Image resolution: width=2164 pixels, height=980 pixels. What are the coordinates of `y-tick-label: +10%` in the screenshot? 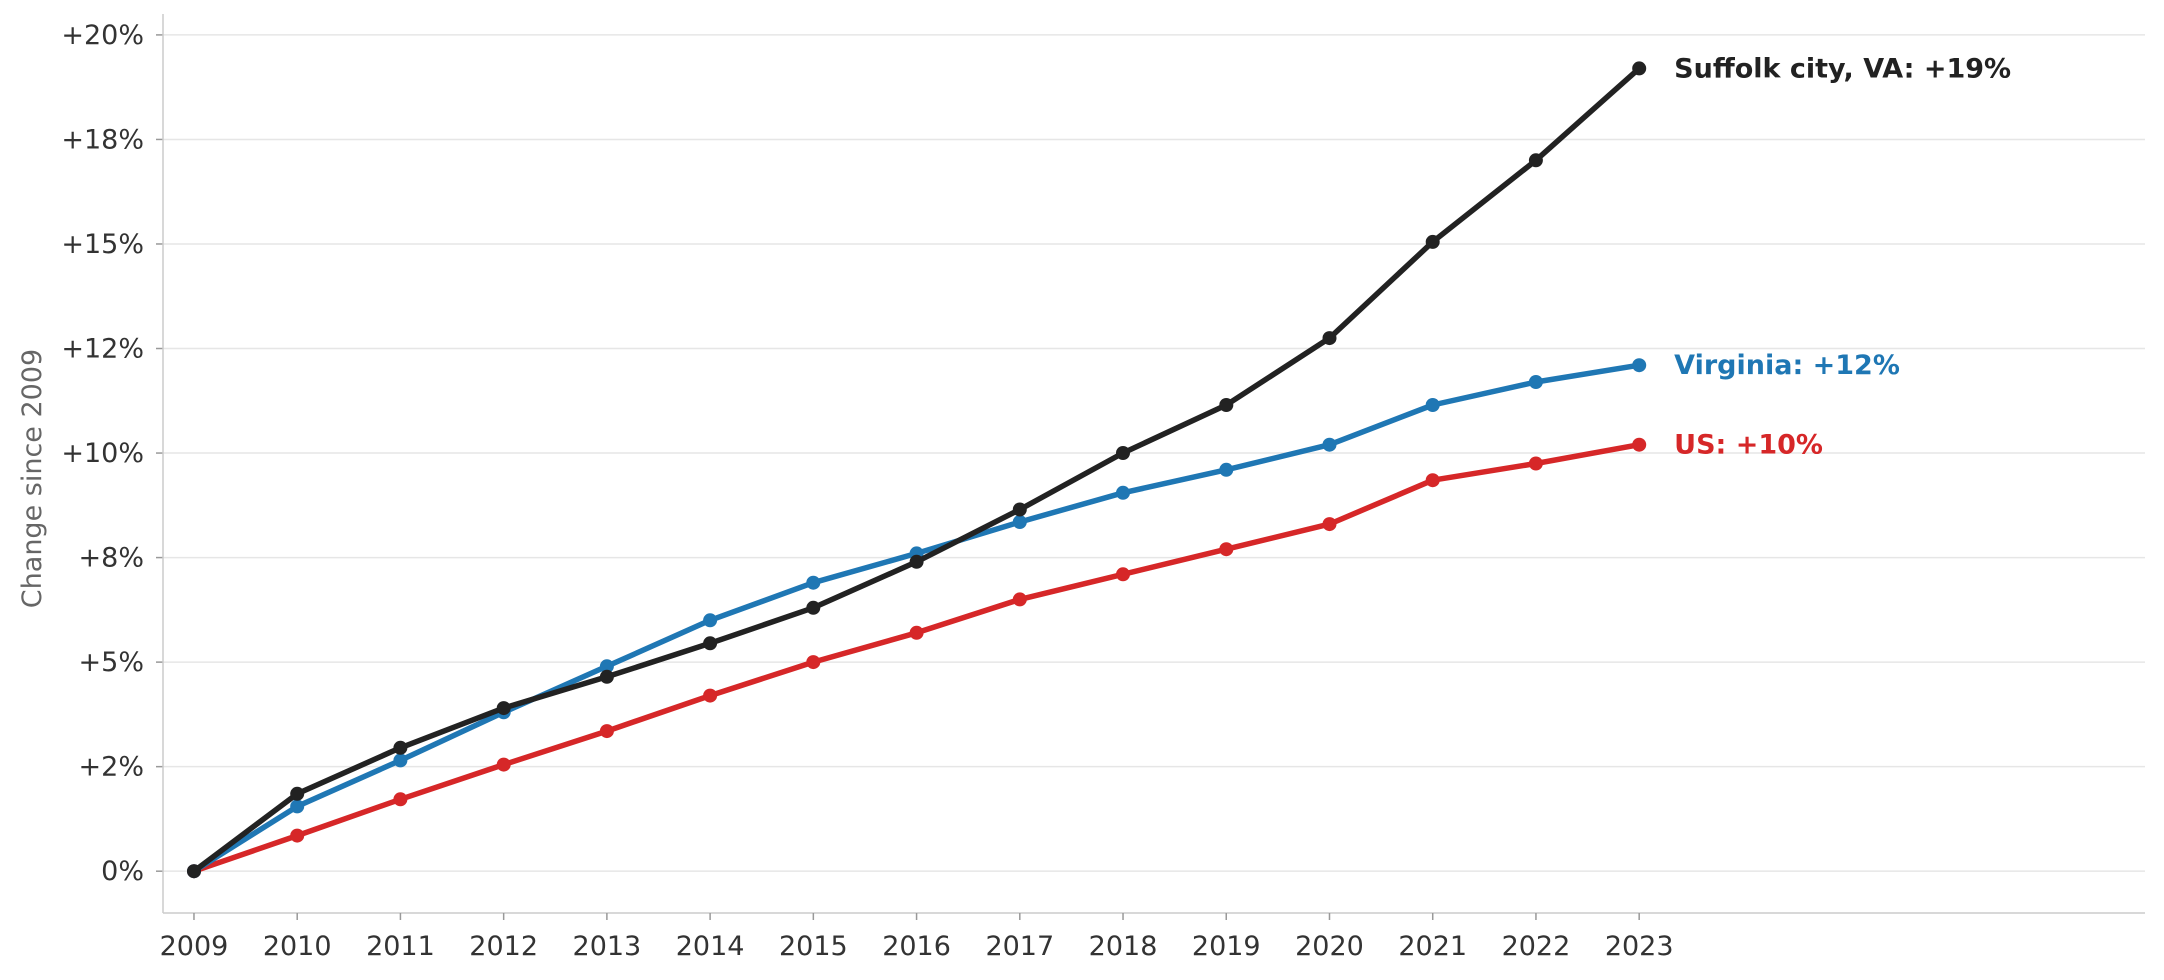 It's located at (102, 453).